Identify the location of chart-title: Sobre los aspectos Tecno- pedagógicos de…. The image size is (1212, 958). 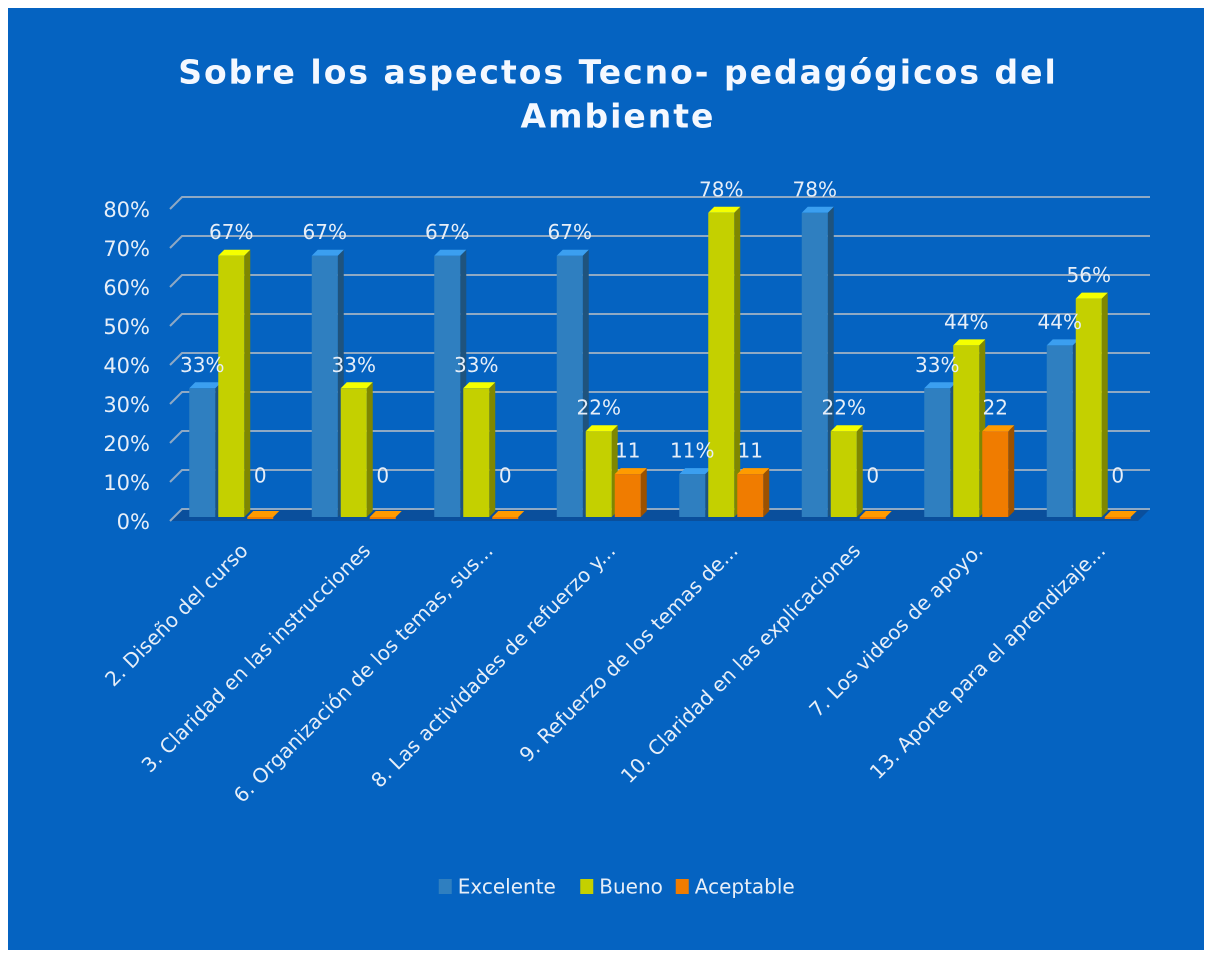
(618, 72).